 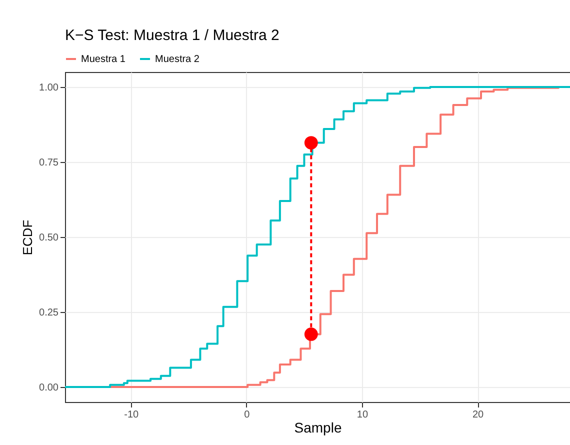 I want to click on chart-title: K−S Test: Muestra 1 / Muestra 2, so click(x=172, y=35).